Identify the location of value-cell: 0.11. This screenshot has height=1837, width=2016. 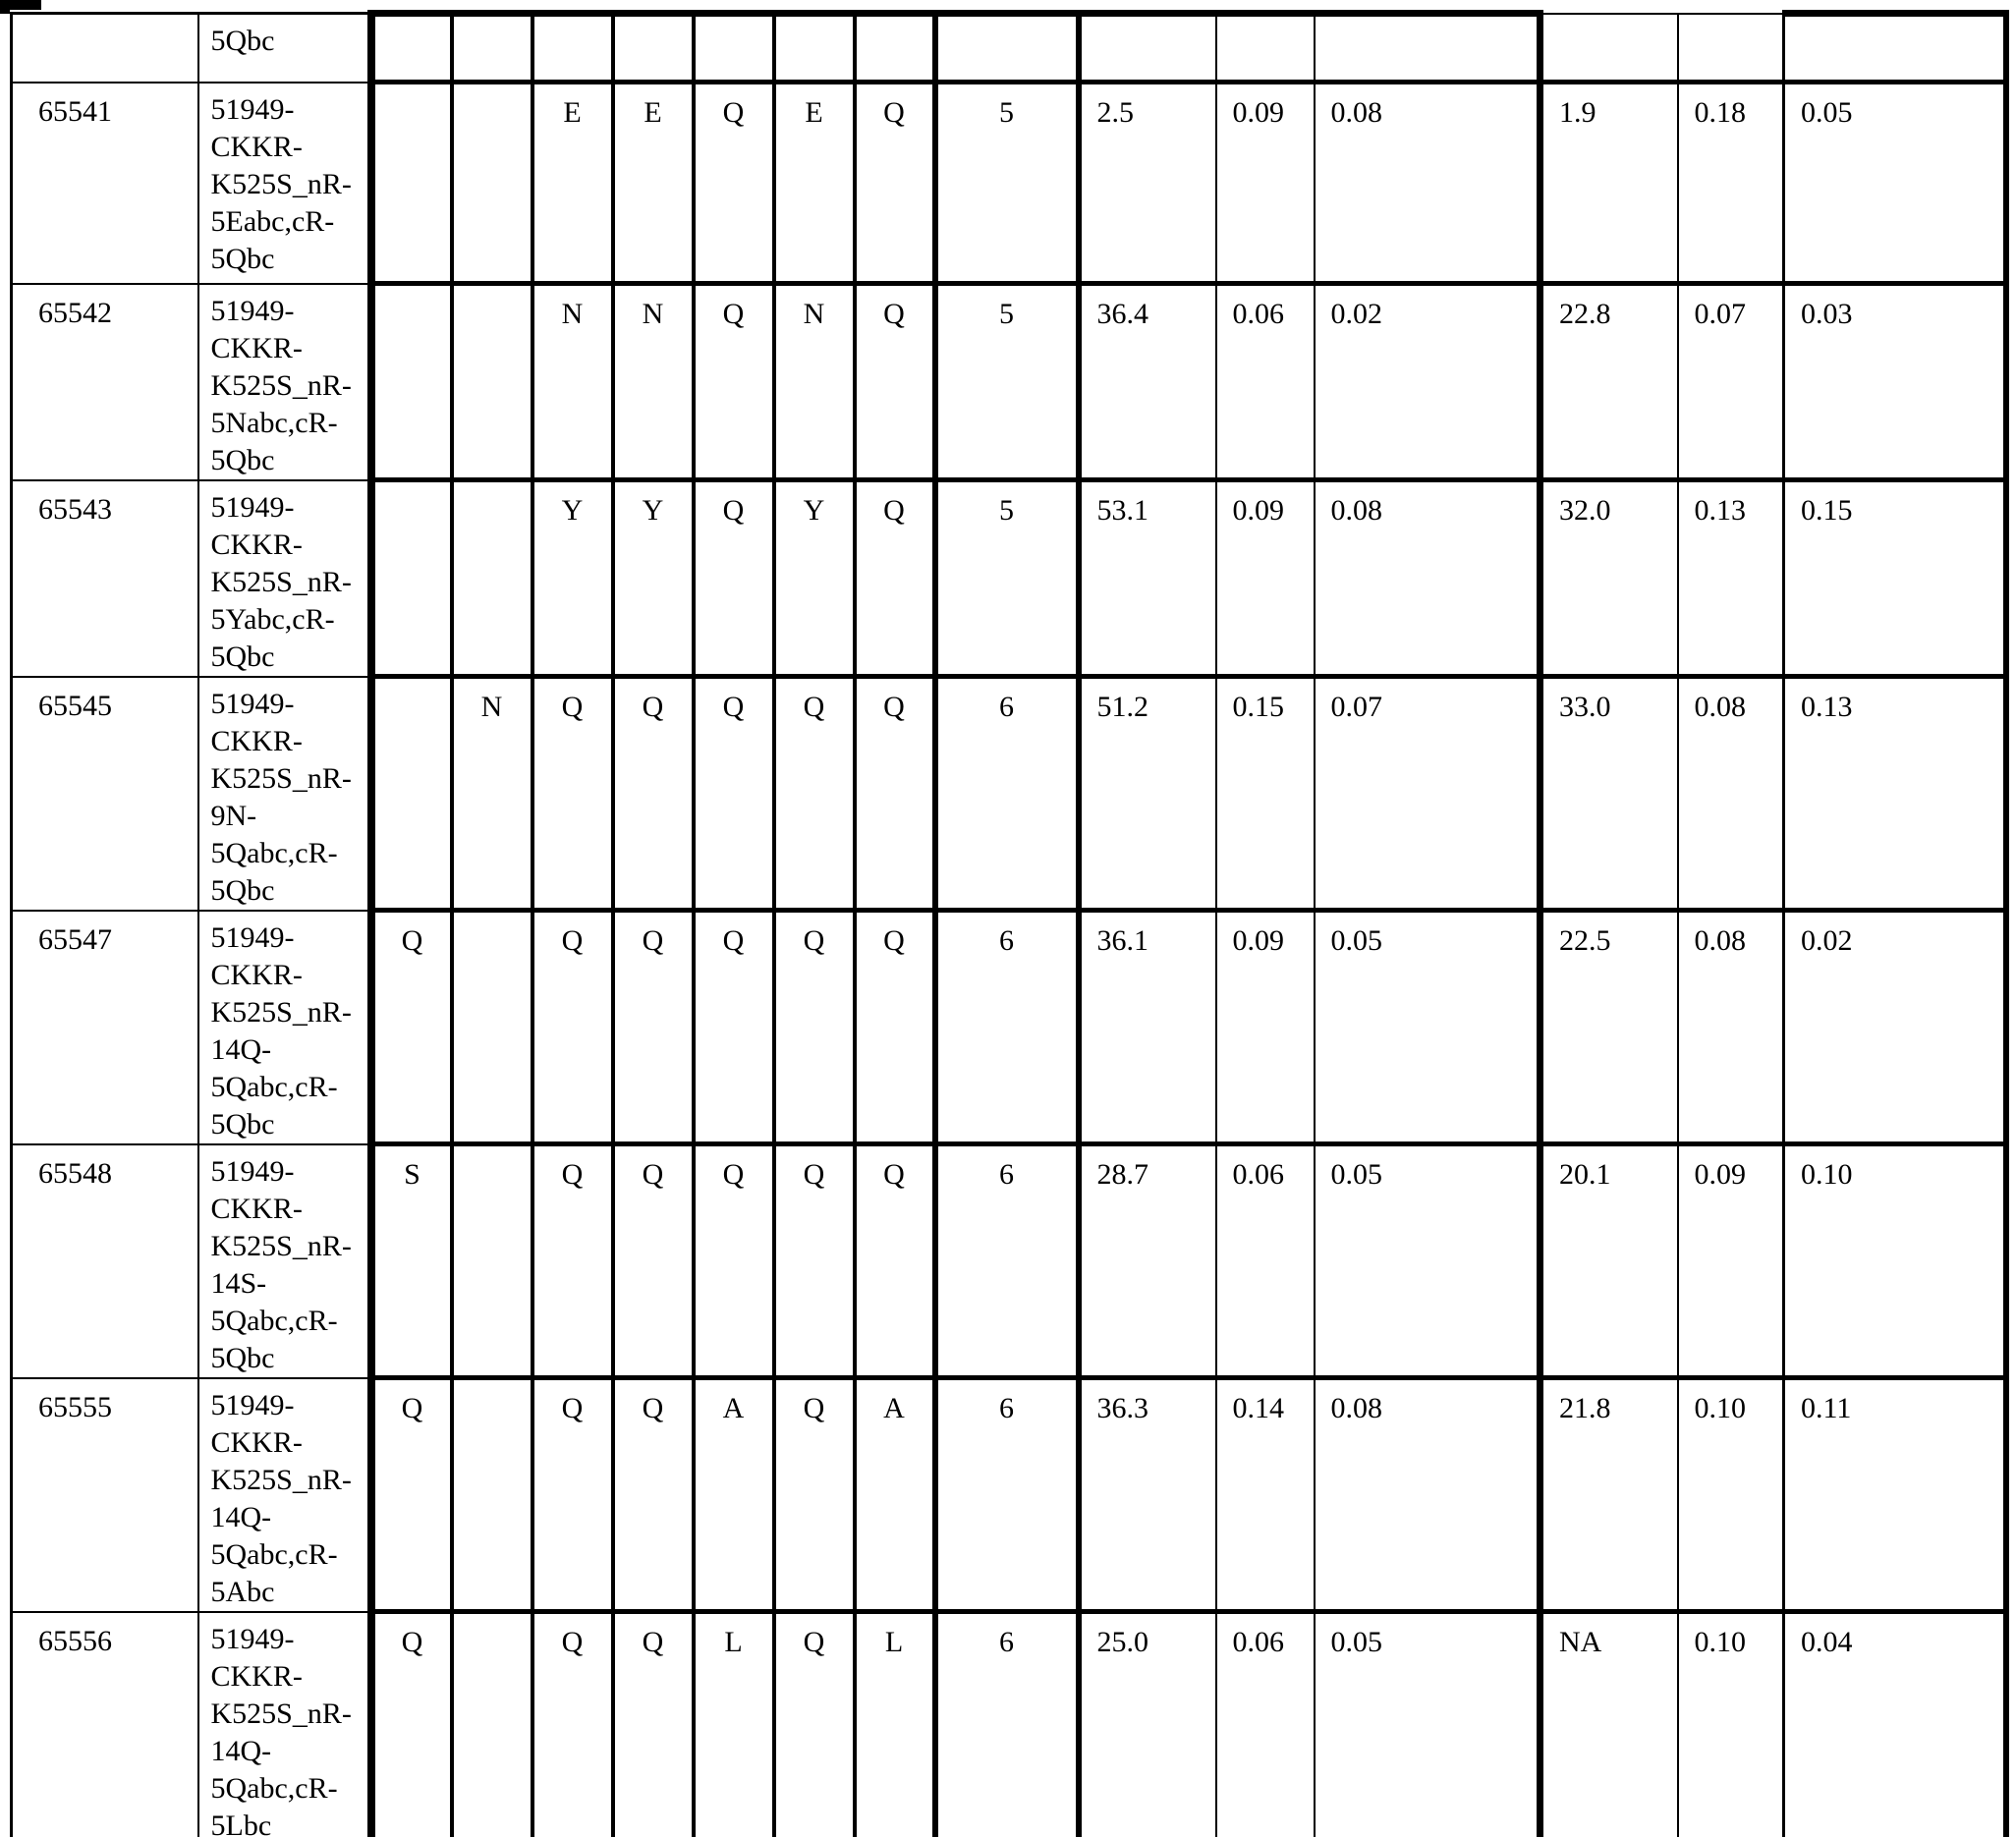
(1895, 1495).